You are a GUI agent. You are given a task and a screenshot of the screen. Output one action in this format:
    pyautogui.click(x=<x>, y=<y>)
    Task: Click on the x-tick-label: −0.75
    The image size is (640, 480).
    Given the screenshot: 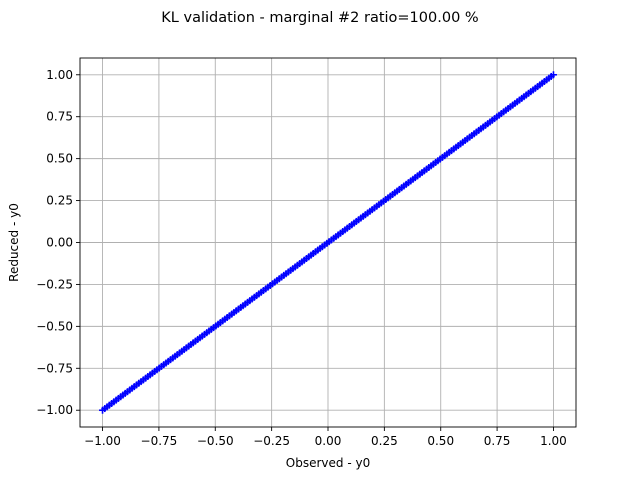 What is the action you would take?
    pyautogui.click(x=159, y=441)
    